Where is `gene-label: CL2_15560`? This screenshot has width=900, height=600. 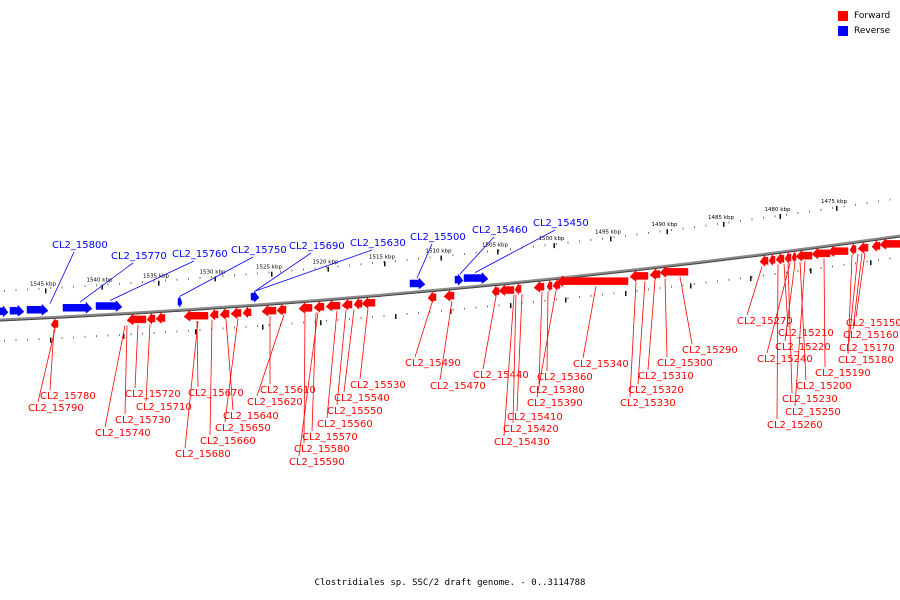
gene-label: CL2_15560 is located at coordinates (345, 424).